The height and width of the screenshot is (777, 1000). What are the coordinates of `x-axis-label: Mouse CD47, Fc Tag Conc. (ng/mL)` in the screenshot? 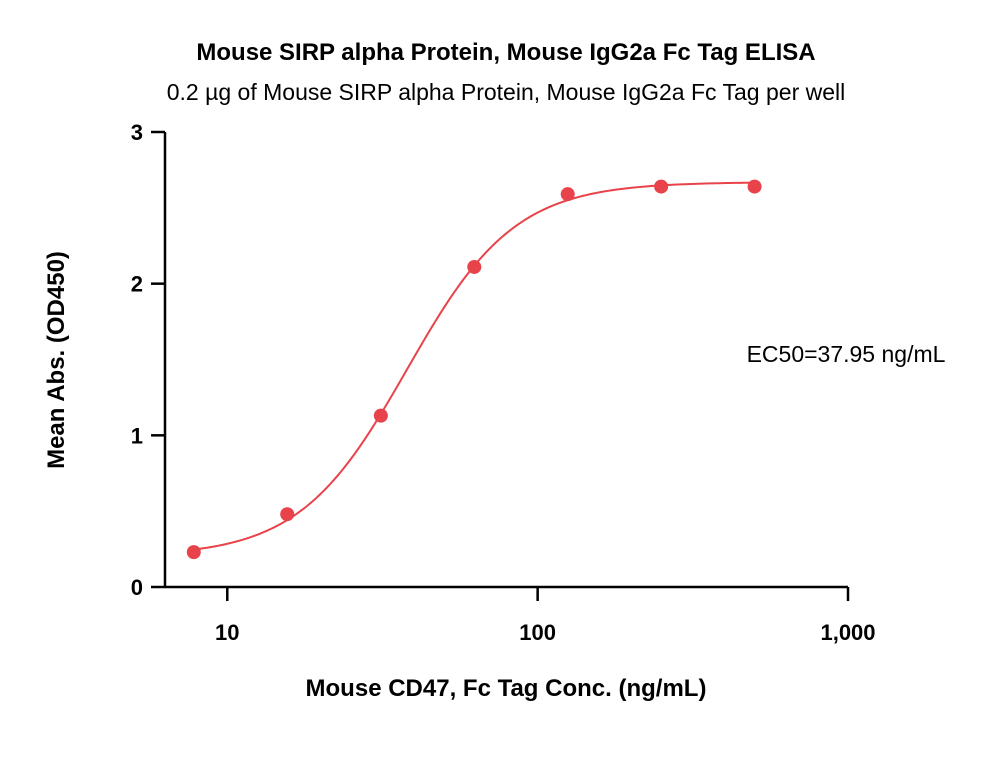 It's located at (506, 688).